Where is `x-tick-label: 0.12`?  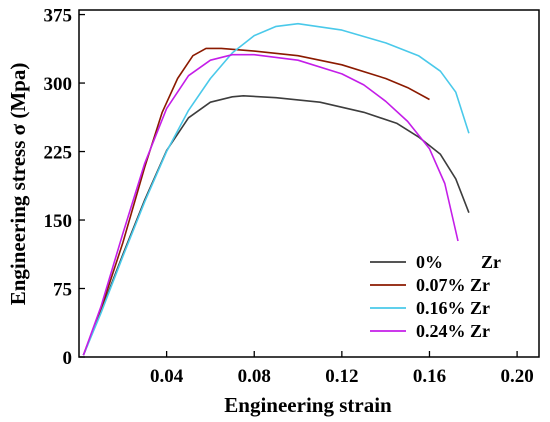
x-tick-label: 0.12 is located at coordinates (341, 376).